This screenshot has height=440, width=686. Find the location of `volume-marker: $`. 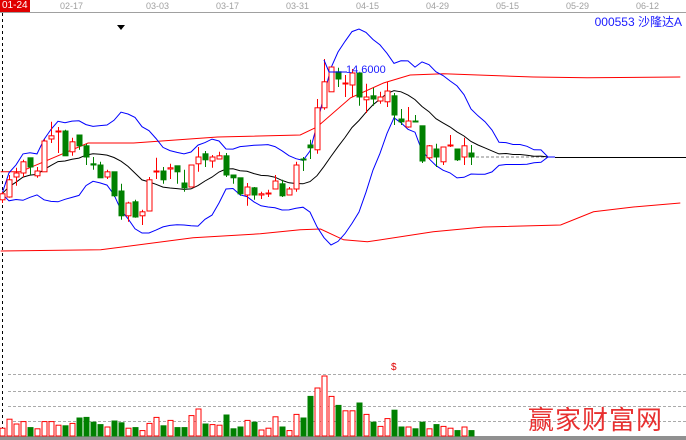

volume-marker: $ is located at coordinates (394, 367).